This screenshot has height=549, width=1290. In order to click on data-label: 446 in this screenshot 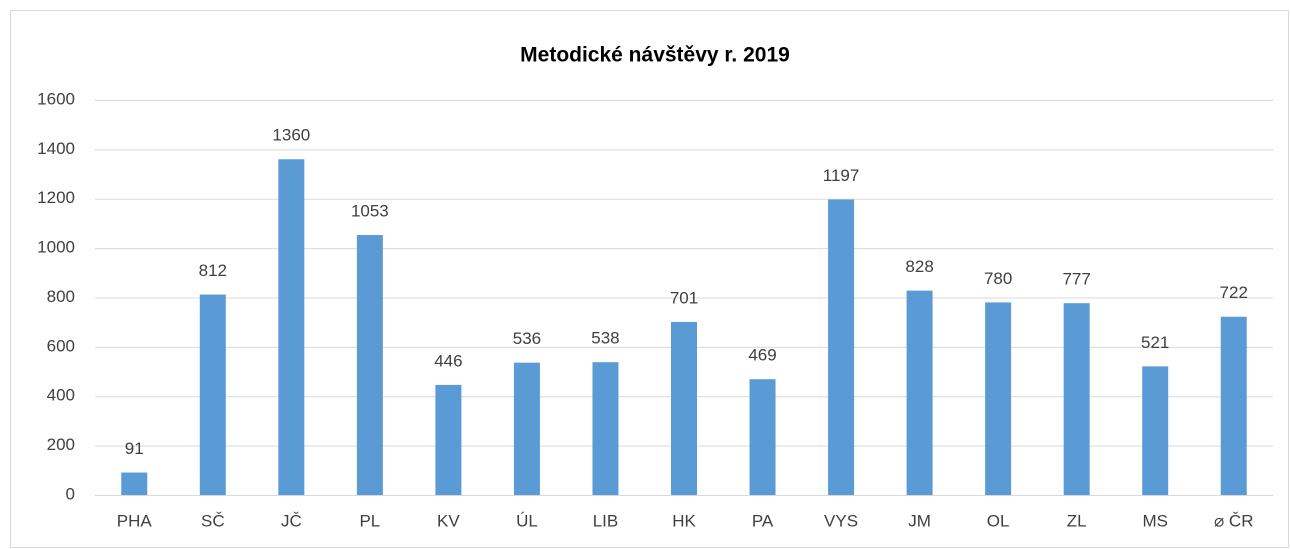, I will do `click(448, 360)`.